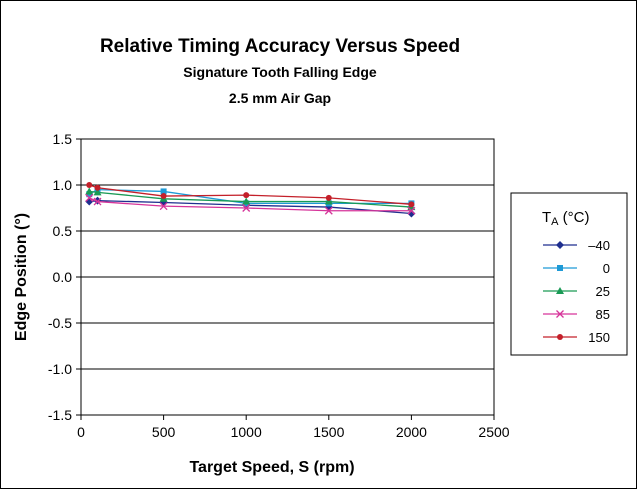 This screenshot has height=494, width=637. Describe the element at coordinates (599, 337) in the screenshot. I see `legend-label: 150` at that location.